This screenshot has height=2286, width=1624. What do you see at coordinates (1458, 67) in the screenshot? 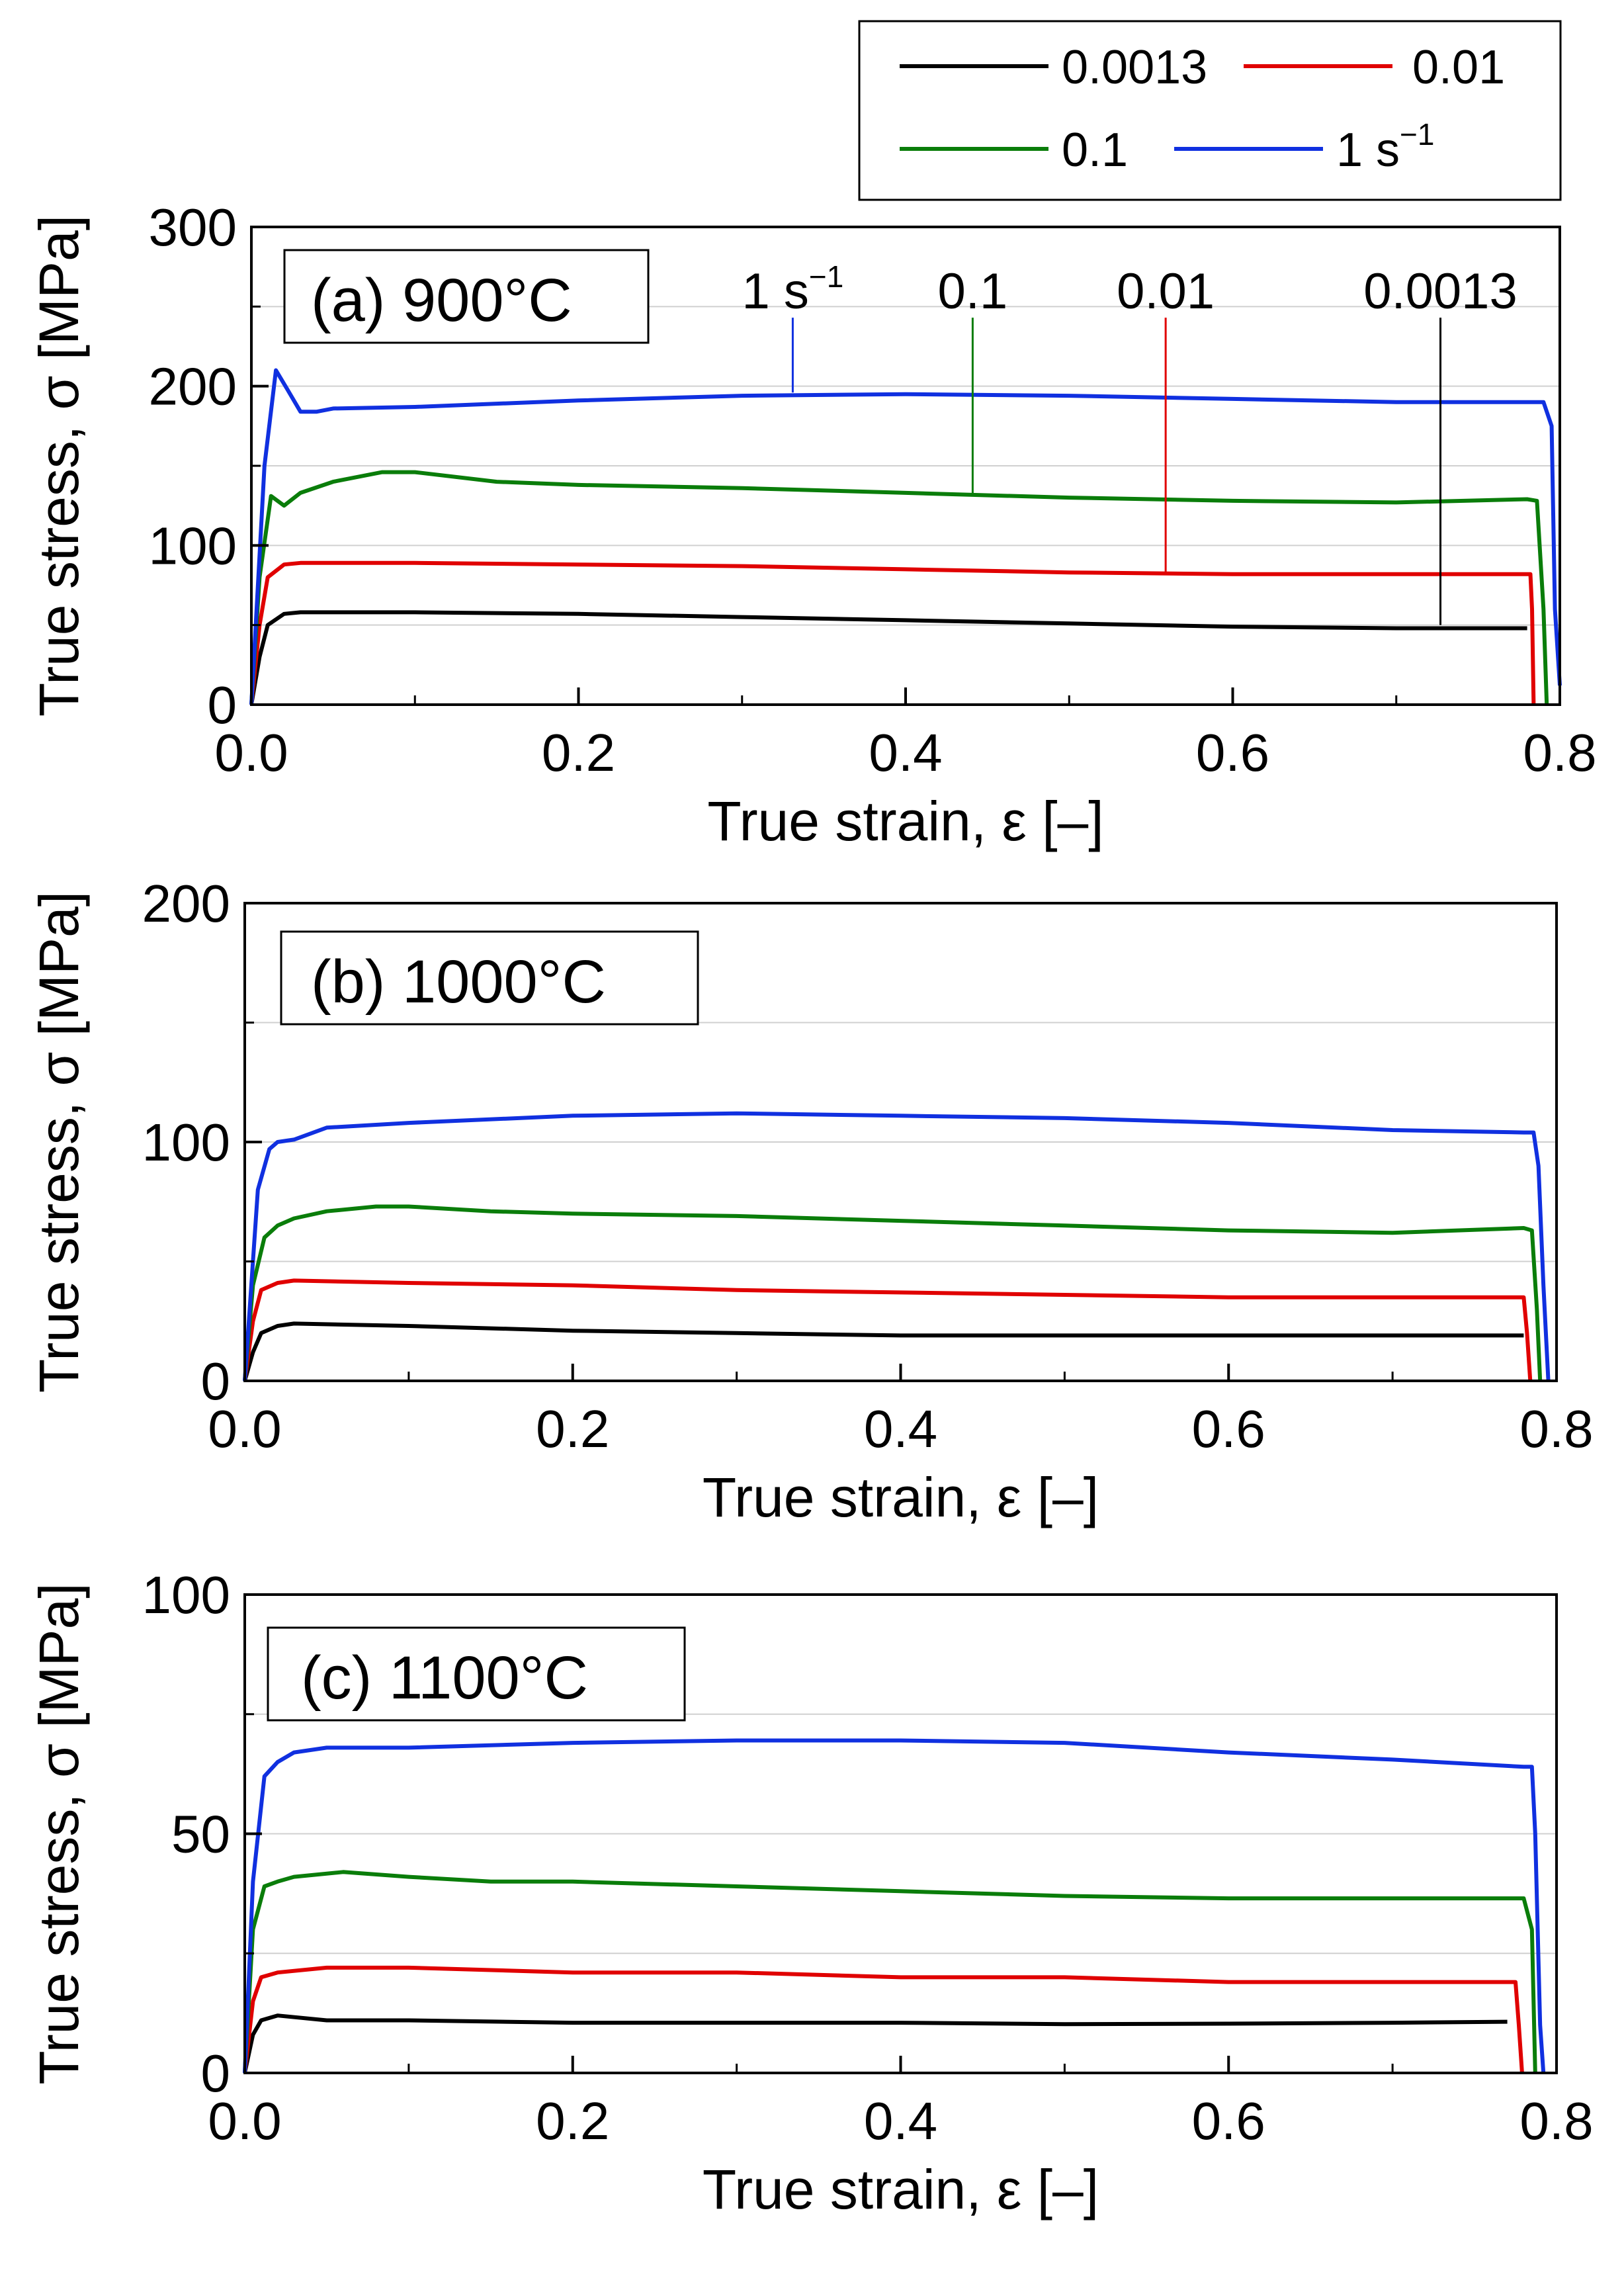
I see `legend-label-1: 0.01` at bounding box center [1458, 67].